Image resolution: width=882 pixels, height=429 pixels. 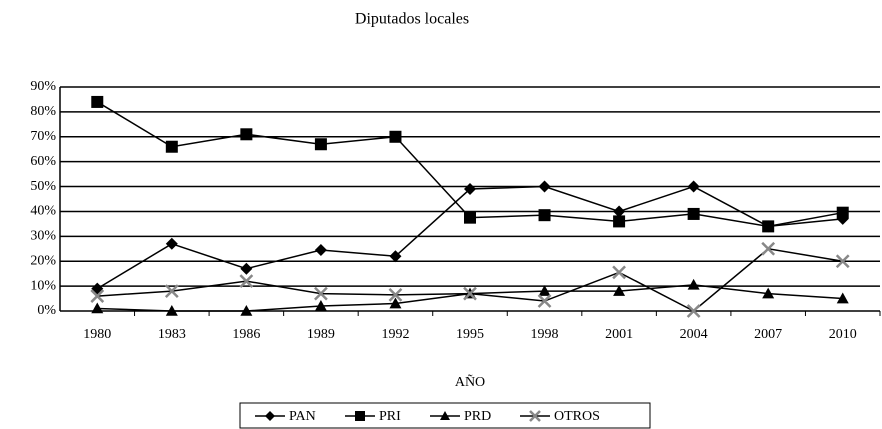 What do you see at coordinates (43, 86) in the screenshot?
I see `y-tick-label: 90%` at bounding box center [43, 86].